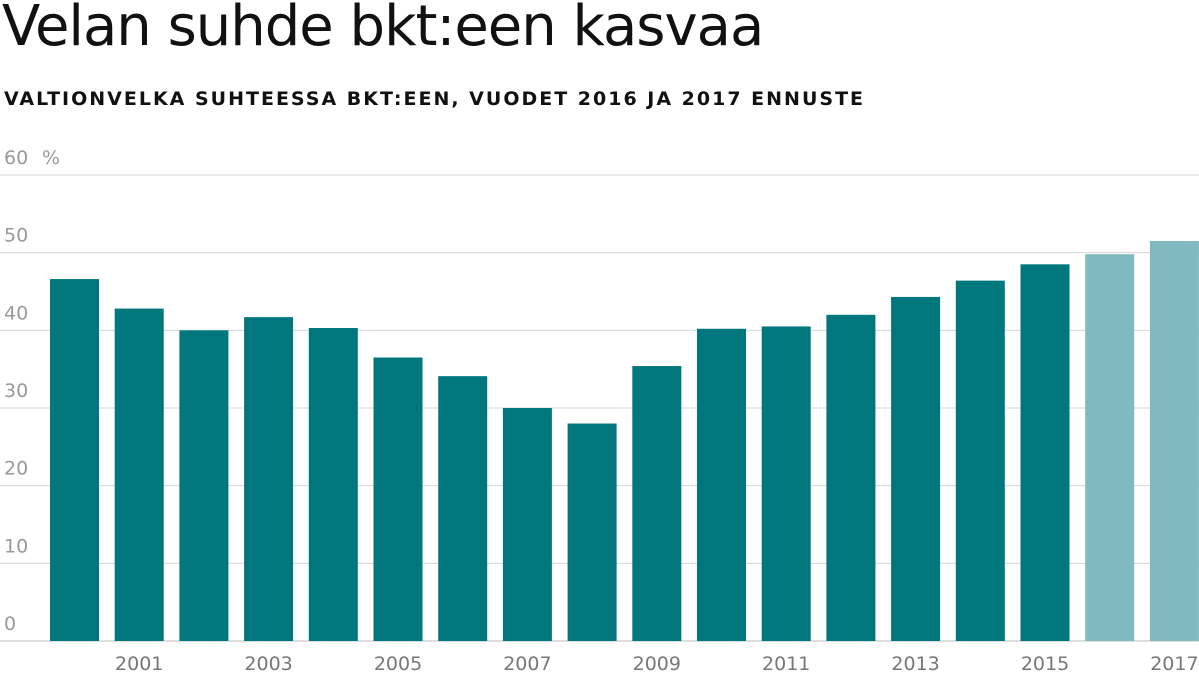  Describe the element at coordinates (1174, 663) in the screenshot. I see `x-tick-label: 2017` at that location.